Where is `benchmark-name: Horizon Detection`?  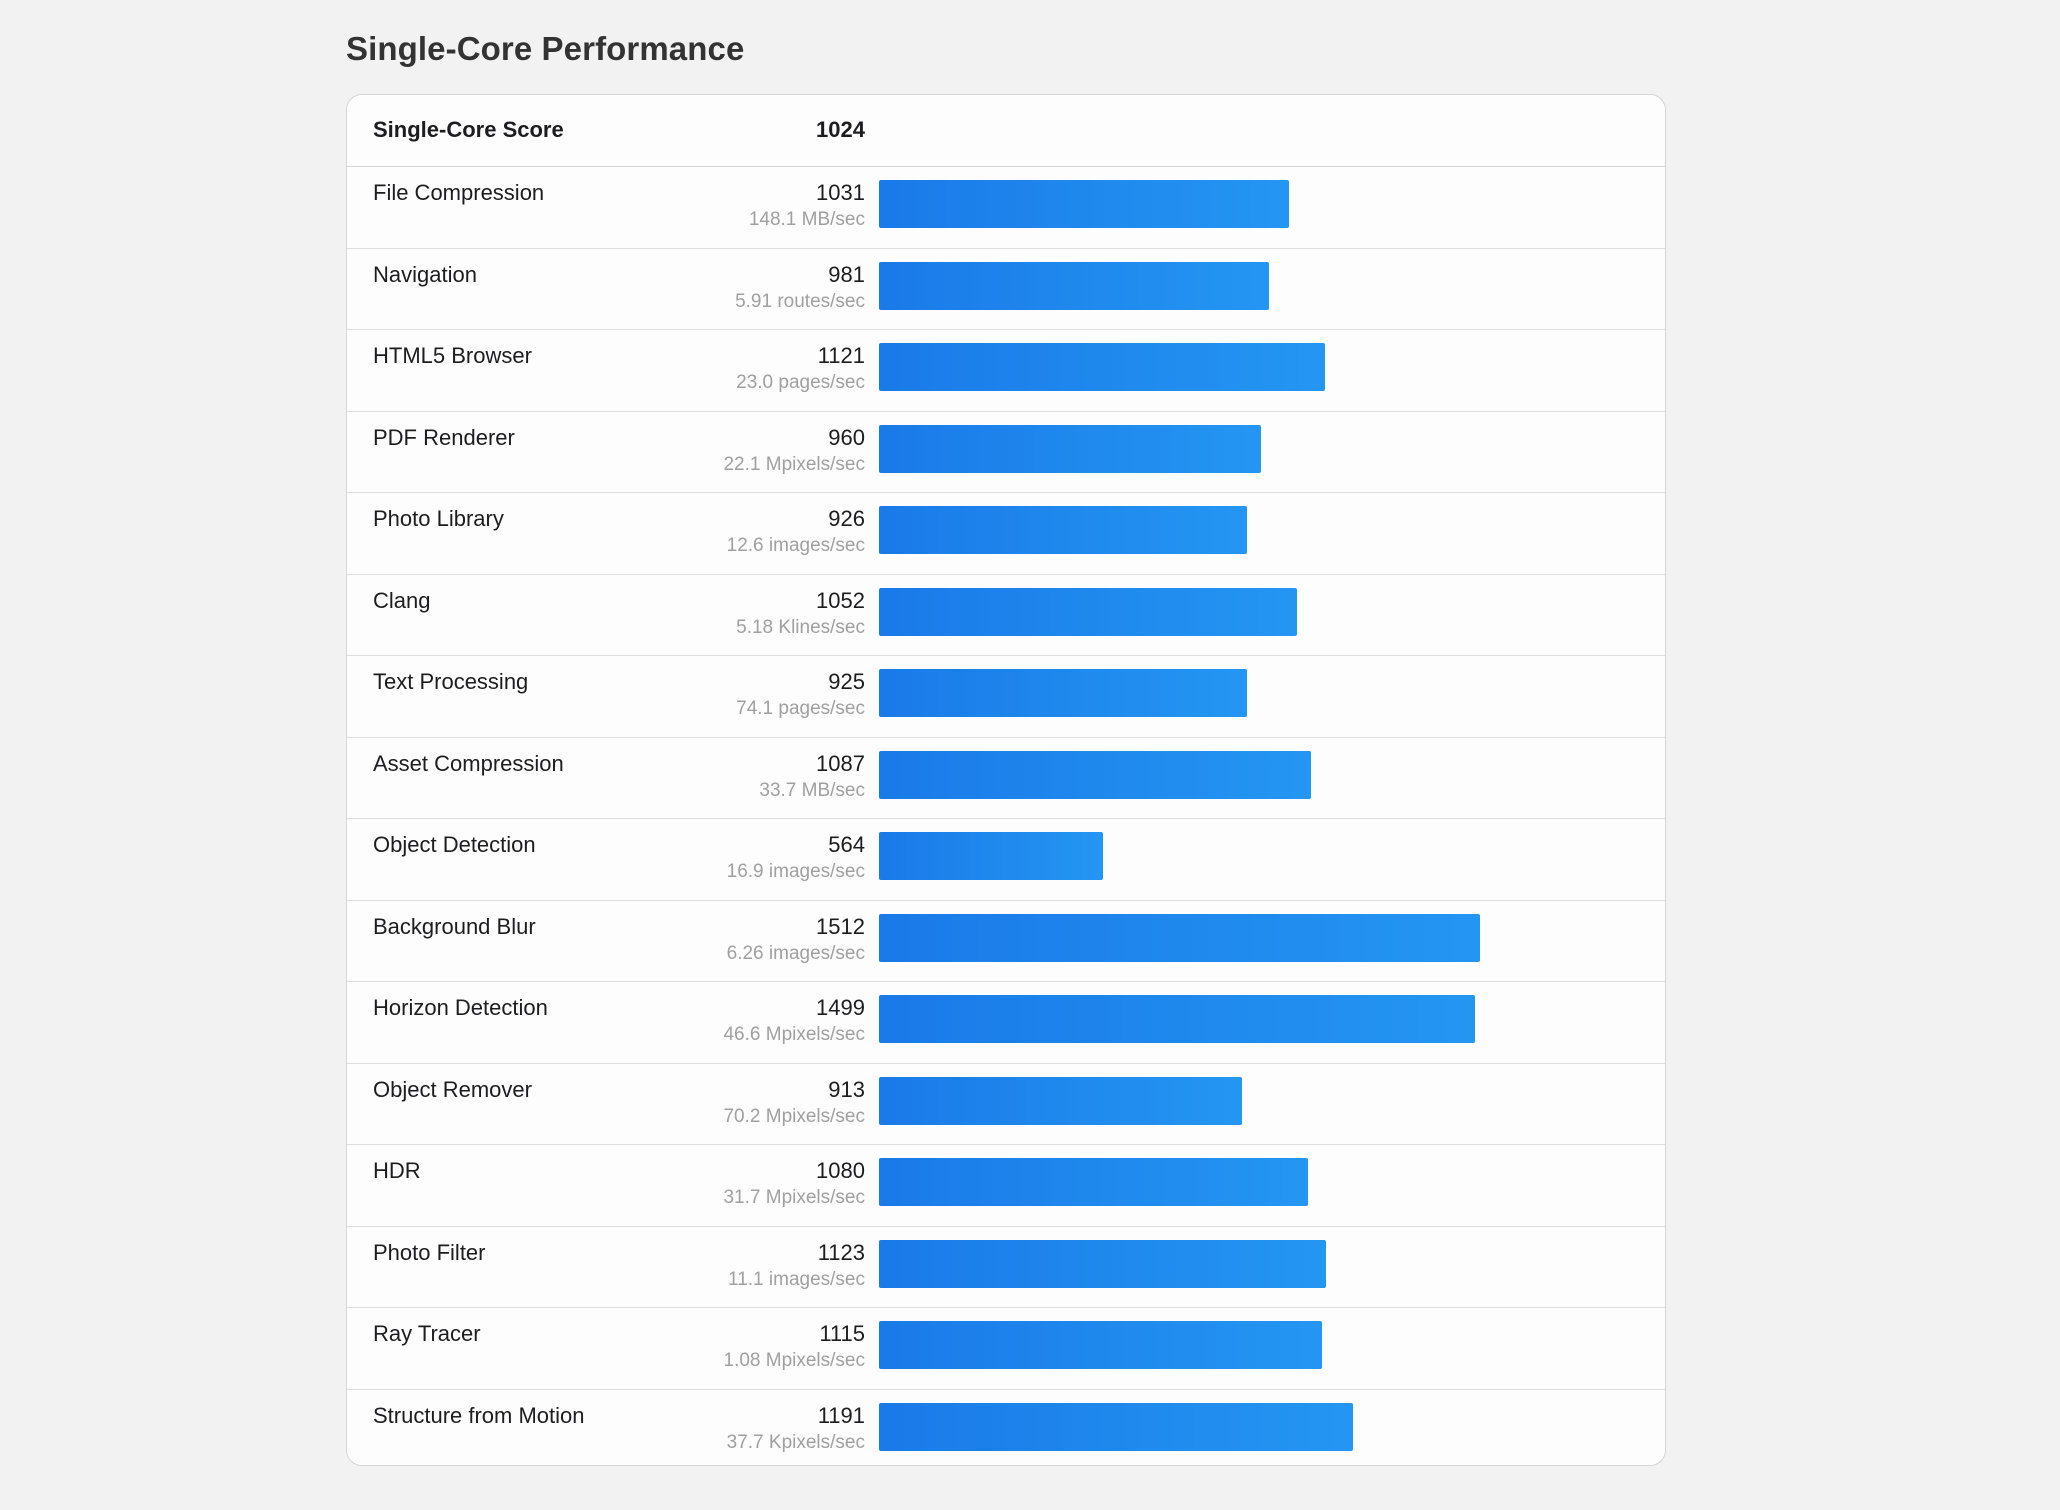
benchmark-name: Horizon Detection is located at coordinates (460, 1007).